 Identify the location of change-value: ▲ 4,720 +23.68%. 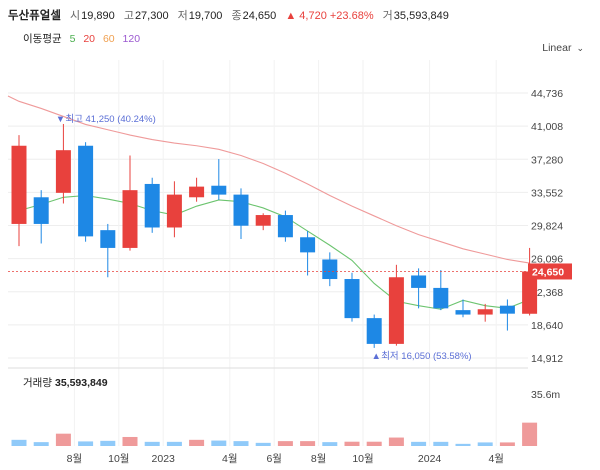
(329, 16).